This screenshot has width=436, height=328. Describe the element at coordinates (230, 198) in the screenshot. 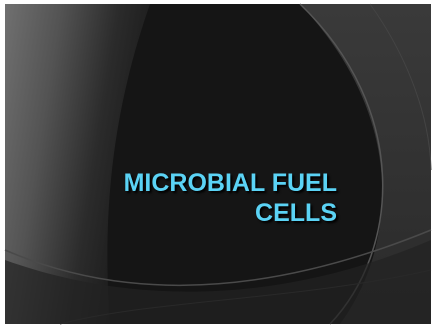

I see `slide-title: MICROBIAL FUEL CELLS` at that location.